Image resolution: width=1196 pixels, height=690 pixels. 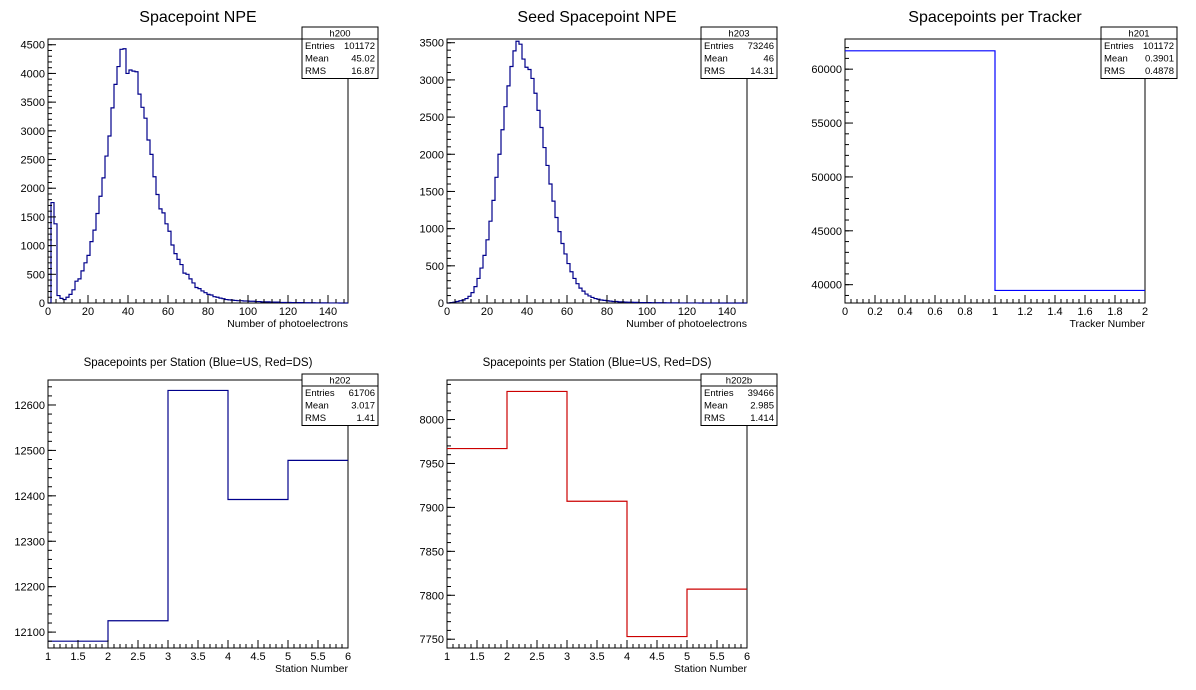 What do you see at coordinates (29, 633) in the screenshot?
I see `y-tick-label: 12100` at bounding box center [29, 633].